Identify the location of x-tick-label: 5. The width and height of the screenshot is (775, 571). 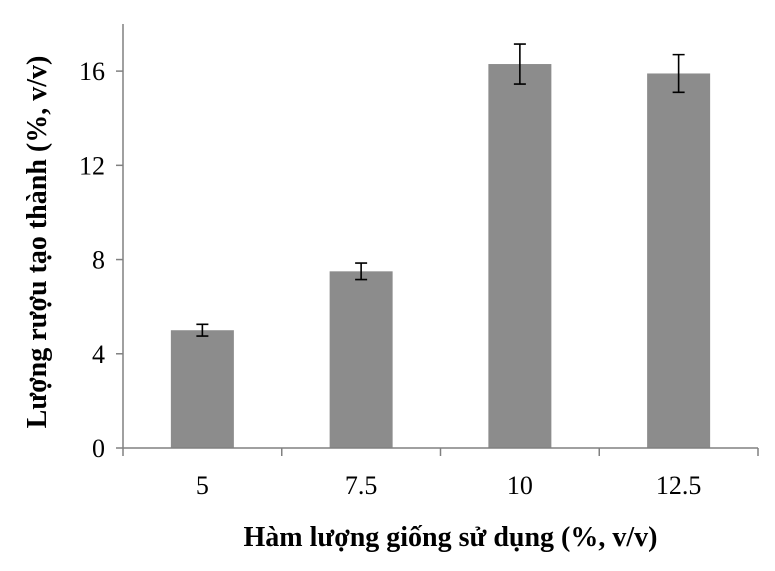
(202, 485).